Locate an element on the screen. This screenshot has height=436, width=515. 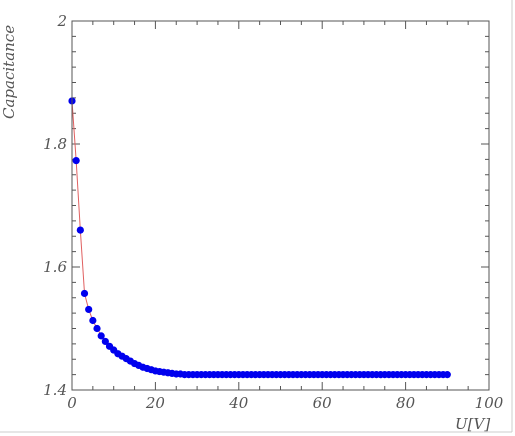
x-axis-label: U[V] is located at coordinates (472, 424).